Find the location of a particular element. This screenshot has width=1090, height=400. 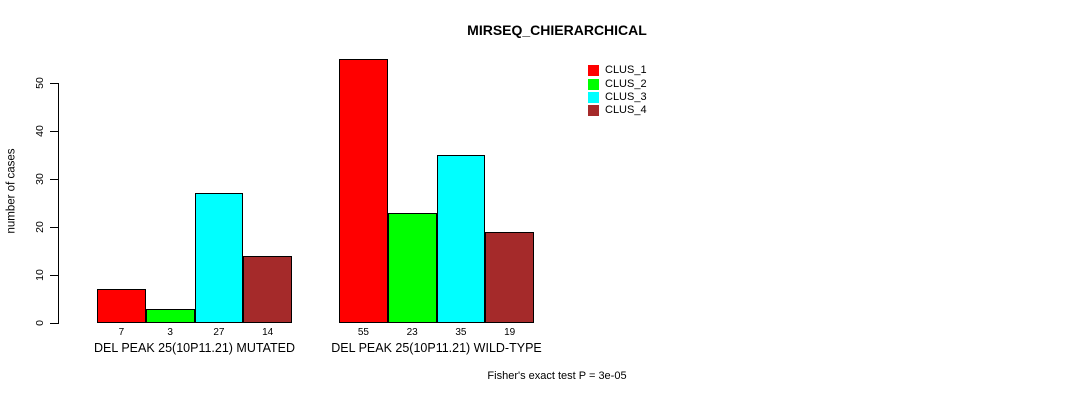

bar-clus_2-group2 is located at coordinates (412, 267).